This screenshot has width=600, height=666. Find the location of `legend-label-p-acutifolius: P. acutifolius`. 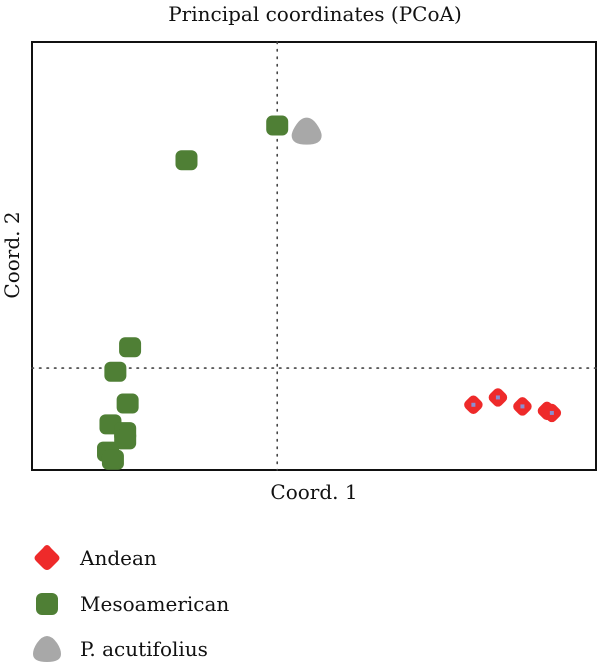

legend-label-p-acutifolius: P. acutifolius is located at coordinates (144, 649).